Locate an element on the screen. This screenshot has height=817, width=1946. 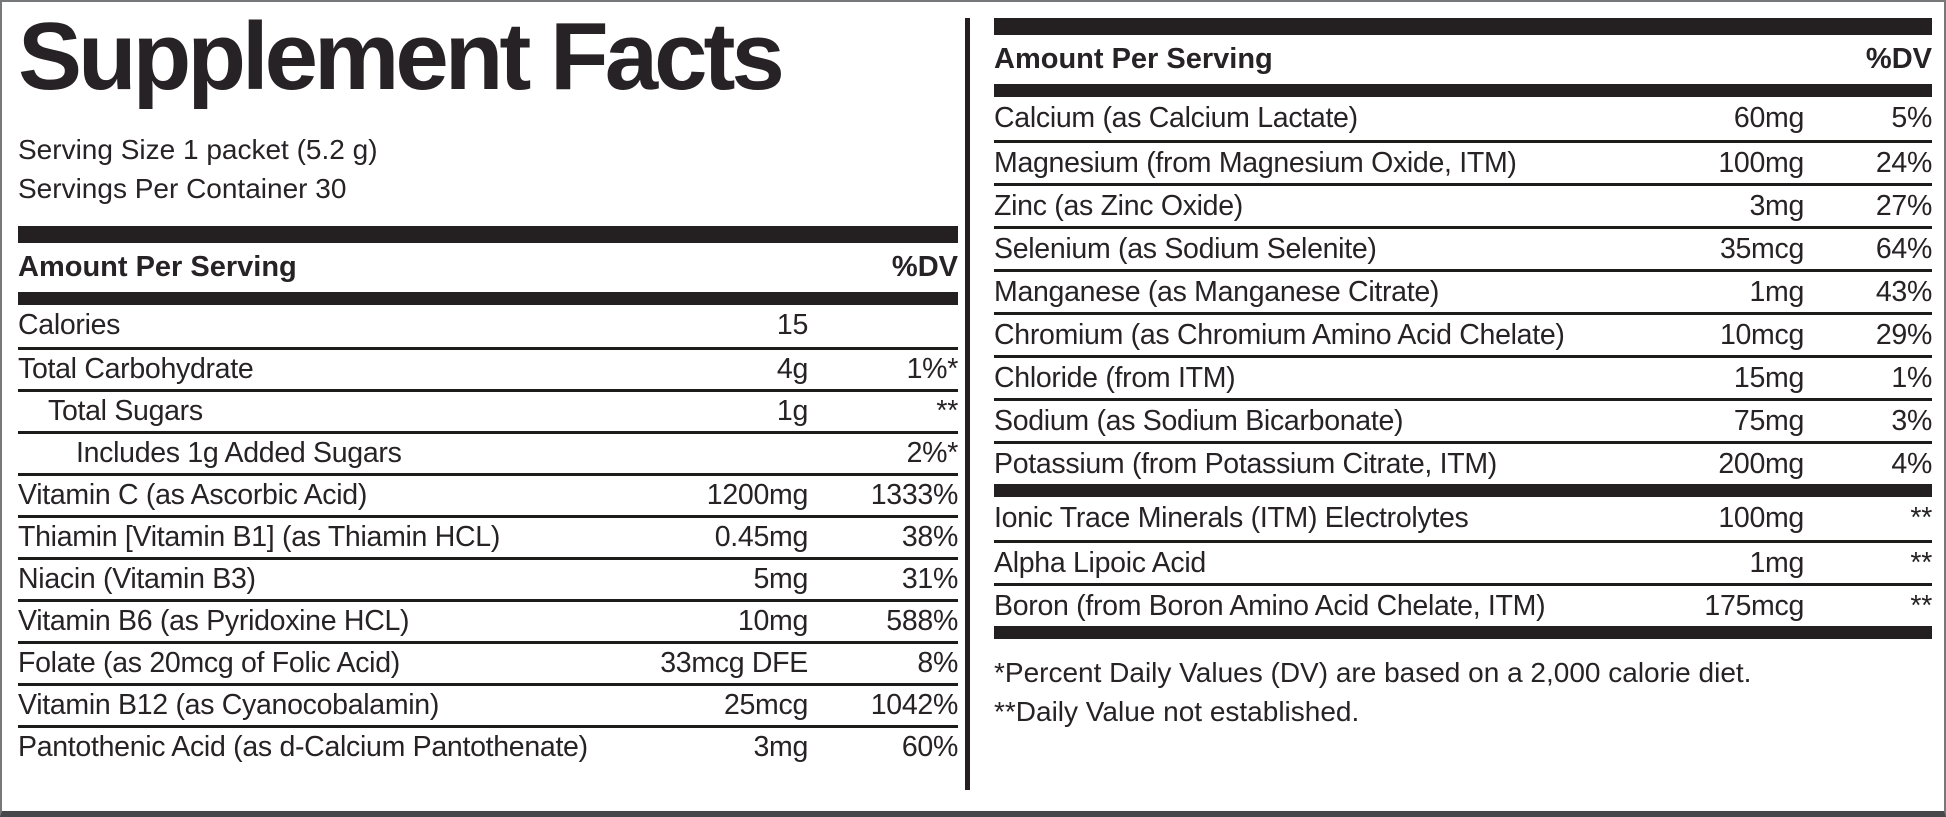
nutrient-dv: 588% is located at coordinates (922, 620).